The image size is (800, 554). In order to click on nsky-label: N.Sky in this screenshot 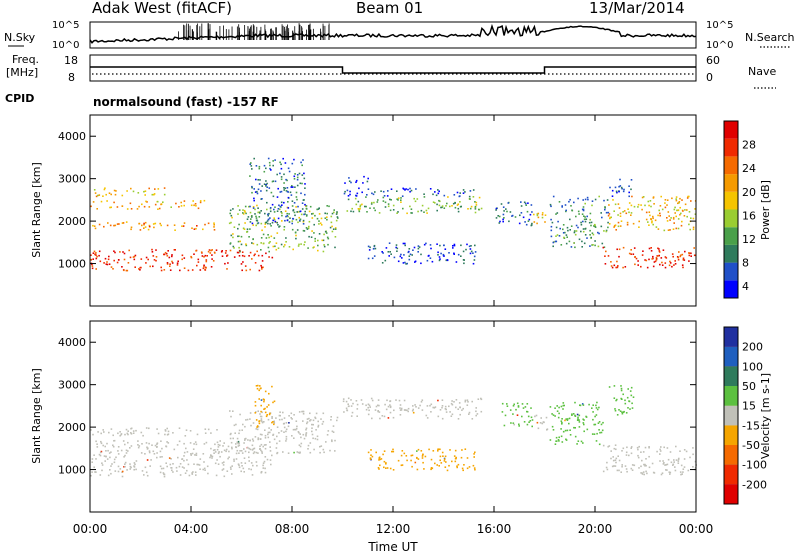, I will do `click(20, 37)`.